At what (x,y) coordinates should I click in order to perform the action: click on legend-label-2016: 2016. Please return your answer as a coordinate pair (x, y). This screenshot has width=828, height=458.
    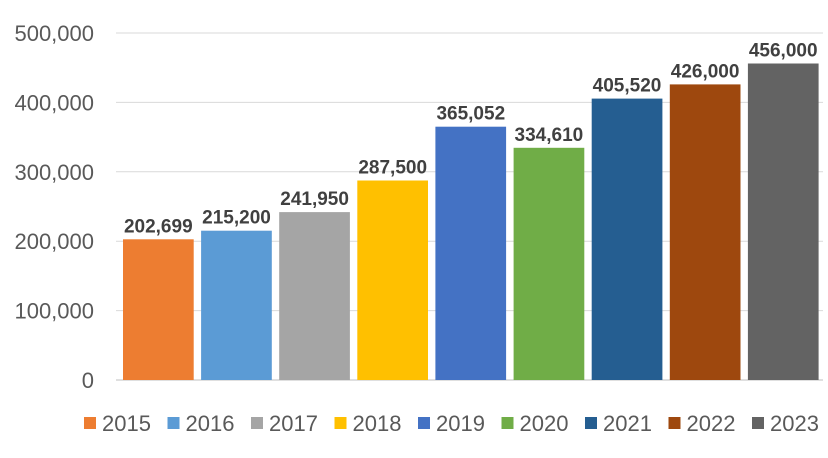
    Looking at the image, I should click on (210, 423).